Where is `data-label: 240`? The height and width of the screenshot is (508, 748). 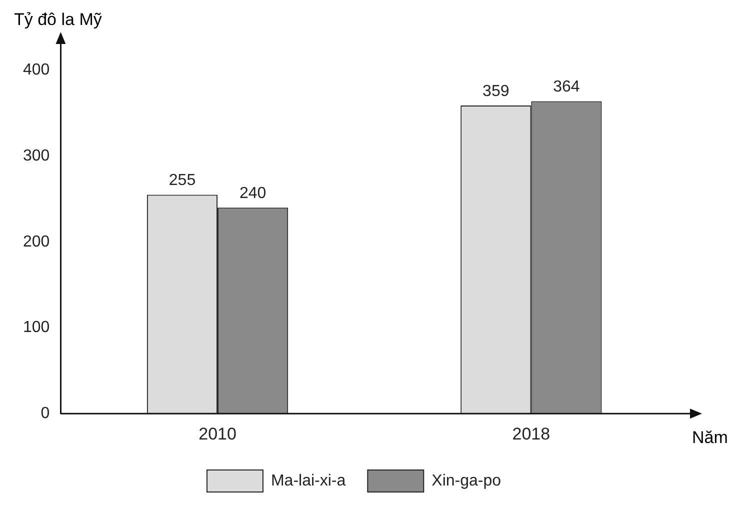 data-label: 240 is located at coordinates (252, 193).